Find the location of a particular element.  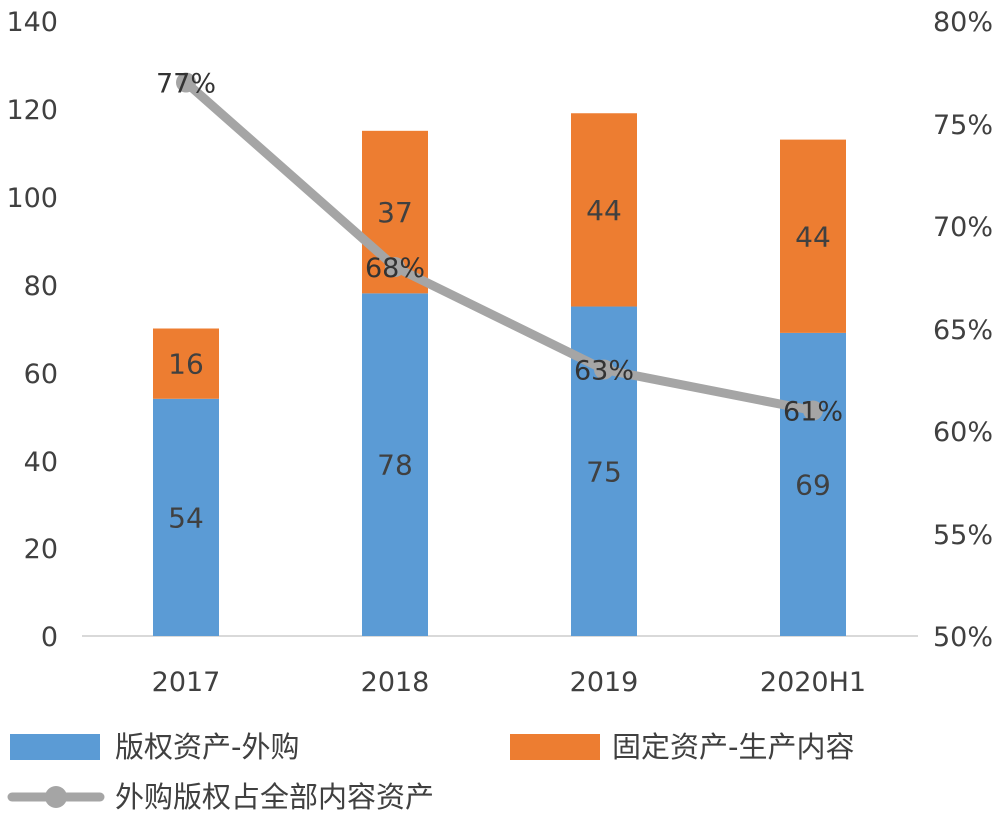

line-point-label: 61% is located at coordinates (813, 412).